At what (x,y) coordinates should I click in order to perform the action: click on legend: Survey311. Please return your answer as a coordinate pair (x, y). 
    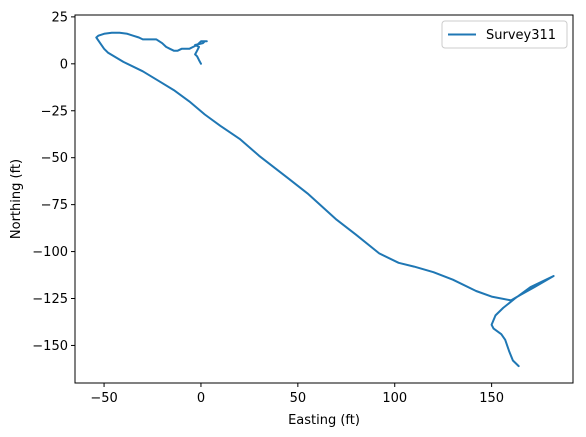
    Looking at the image, I should click on (504, 34).